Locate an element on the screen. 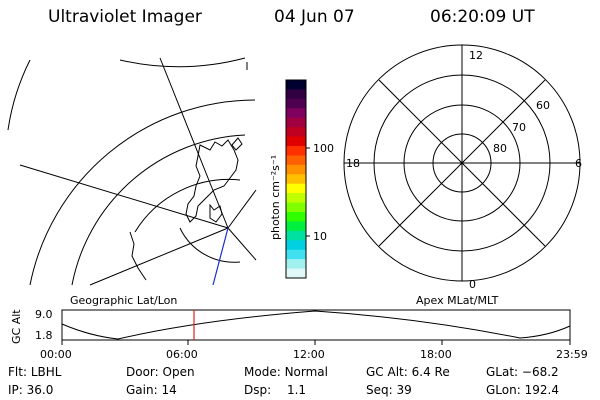 The image size is (600, 400). colorbar-frame is located at coordinates (296, 179).